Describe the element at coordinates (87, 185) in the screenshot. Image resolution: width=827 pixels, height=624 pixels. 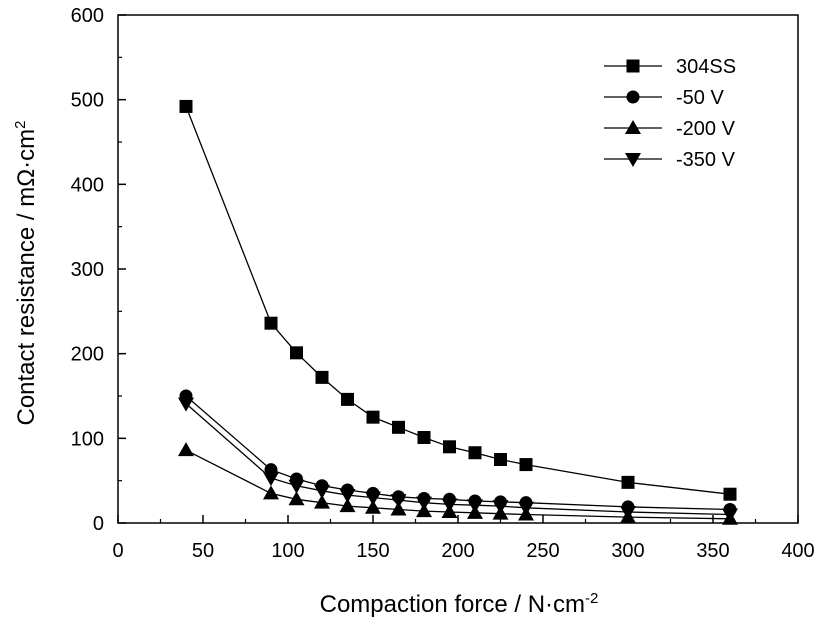
I see `y-tick-label: 400` at that location.